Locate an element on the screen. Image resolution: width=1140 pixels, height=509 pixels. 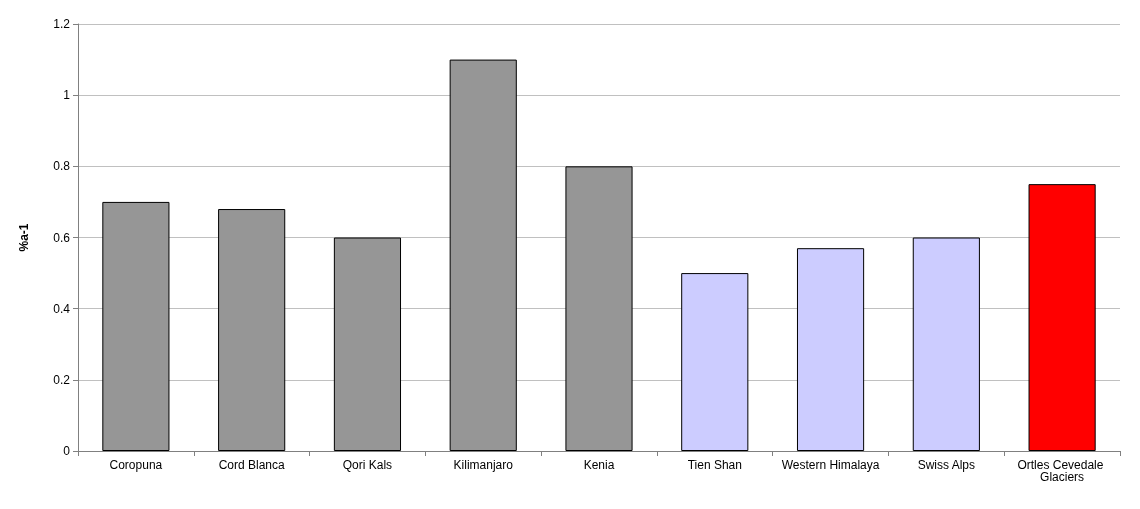
y-tick-label: 0 is located at coordinates (67, 451).